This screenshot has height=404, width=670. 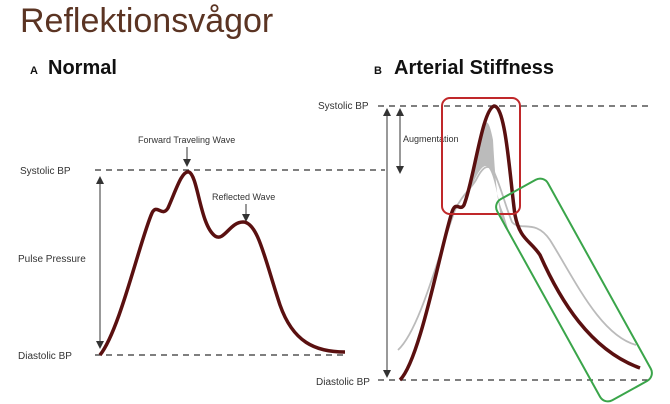 I want to click on augmentation-area, so click(x=487, y=177).